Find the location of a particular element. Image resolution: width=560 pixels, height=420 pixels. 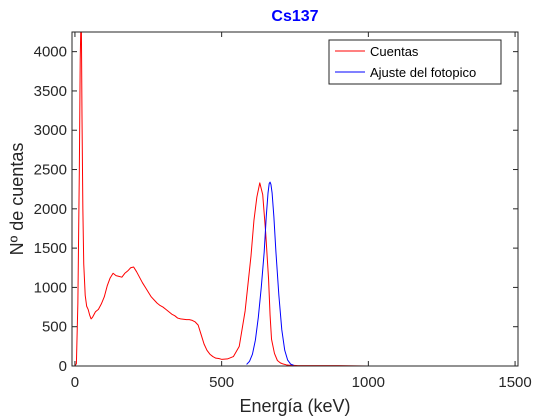

x-tick-label: 1000 is located at coordinates (368, 382).